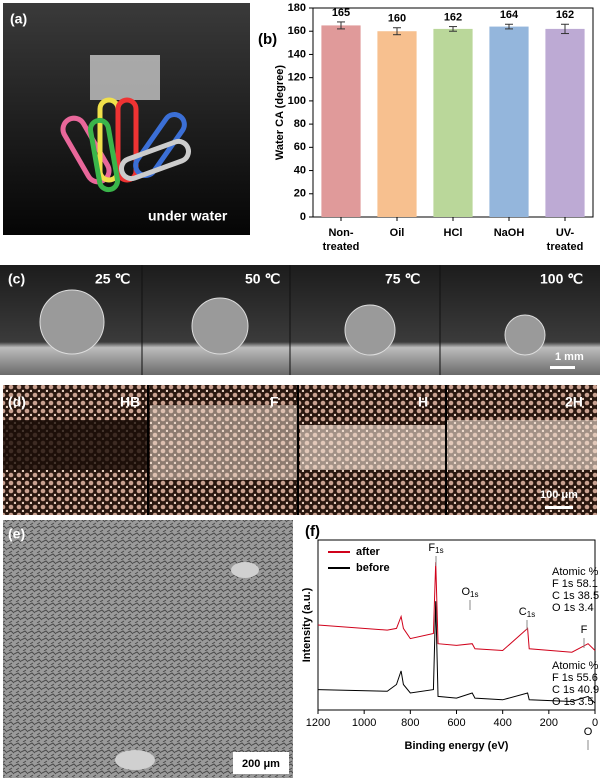 The width and height of the screenshot is (600, 780). I want to click on composition-line: C 1s 38.5, so click(575, 596).